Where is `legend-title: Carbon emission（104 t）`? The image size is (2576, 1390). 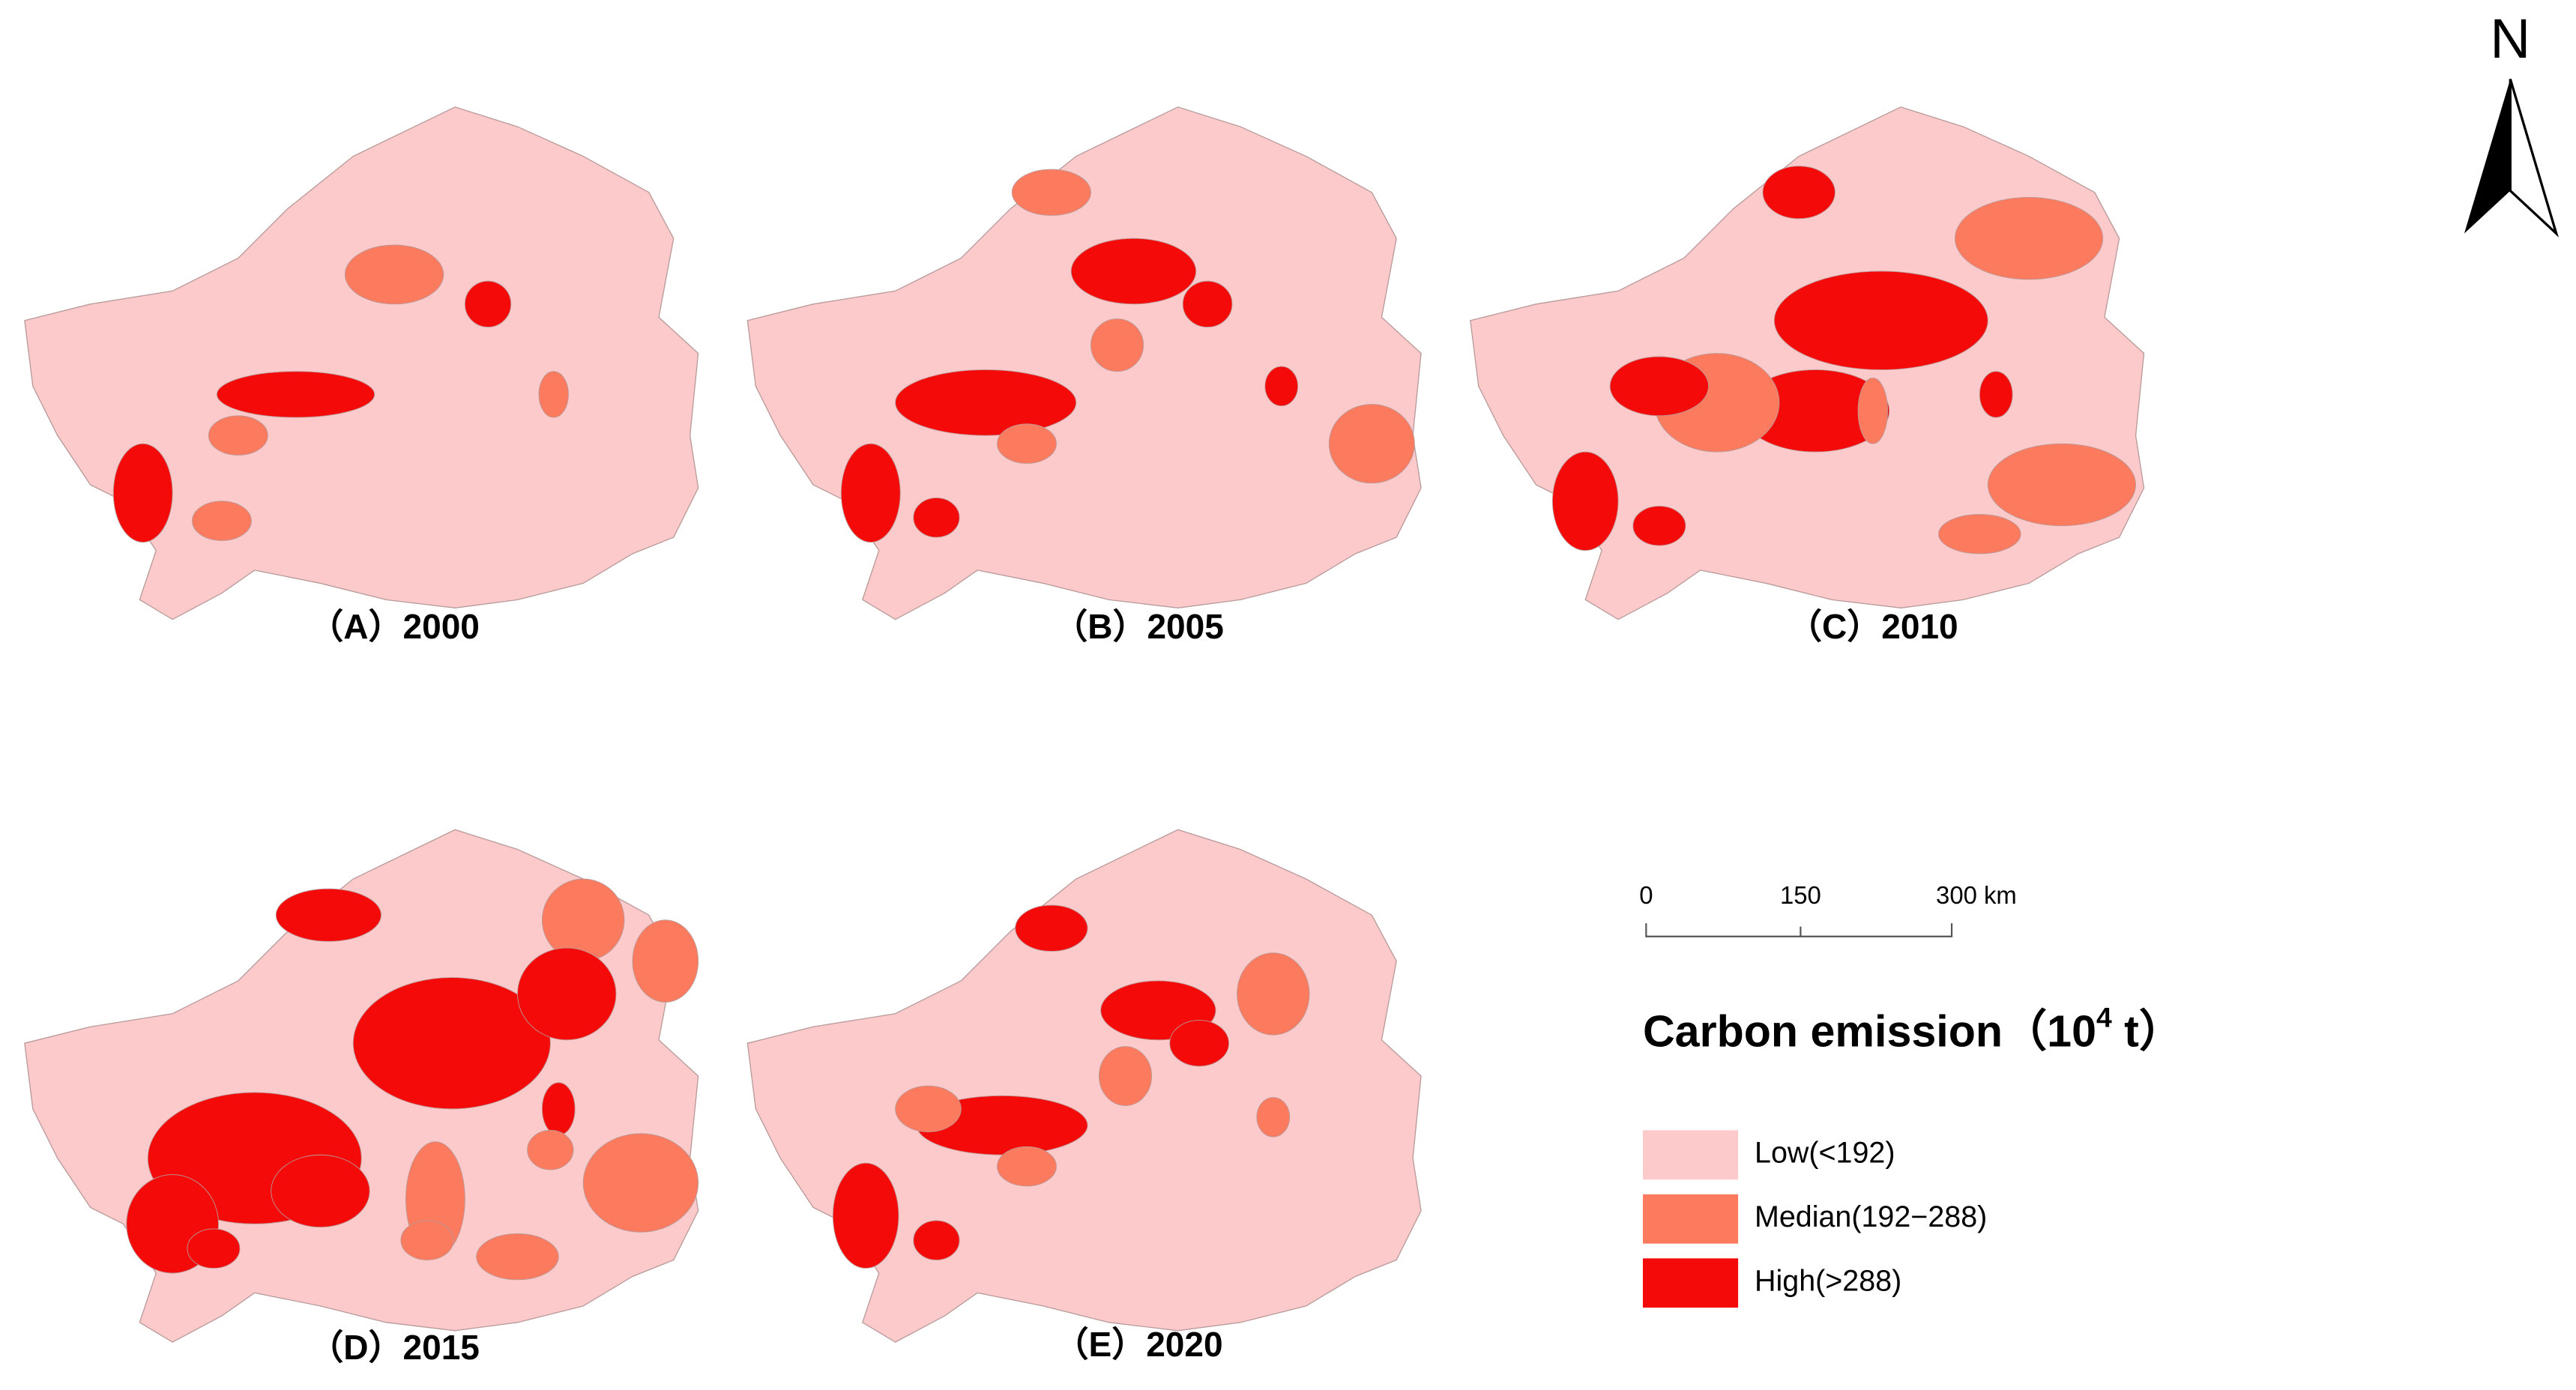 legend-title: Carbon emission（104 t） is located at coordinates (1913, 1028).